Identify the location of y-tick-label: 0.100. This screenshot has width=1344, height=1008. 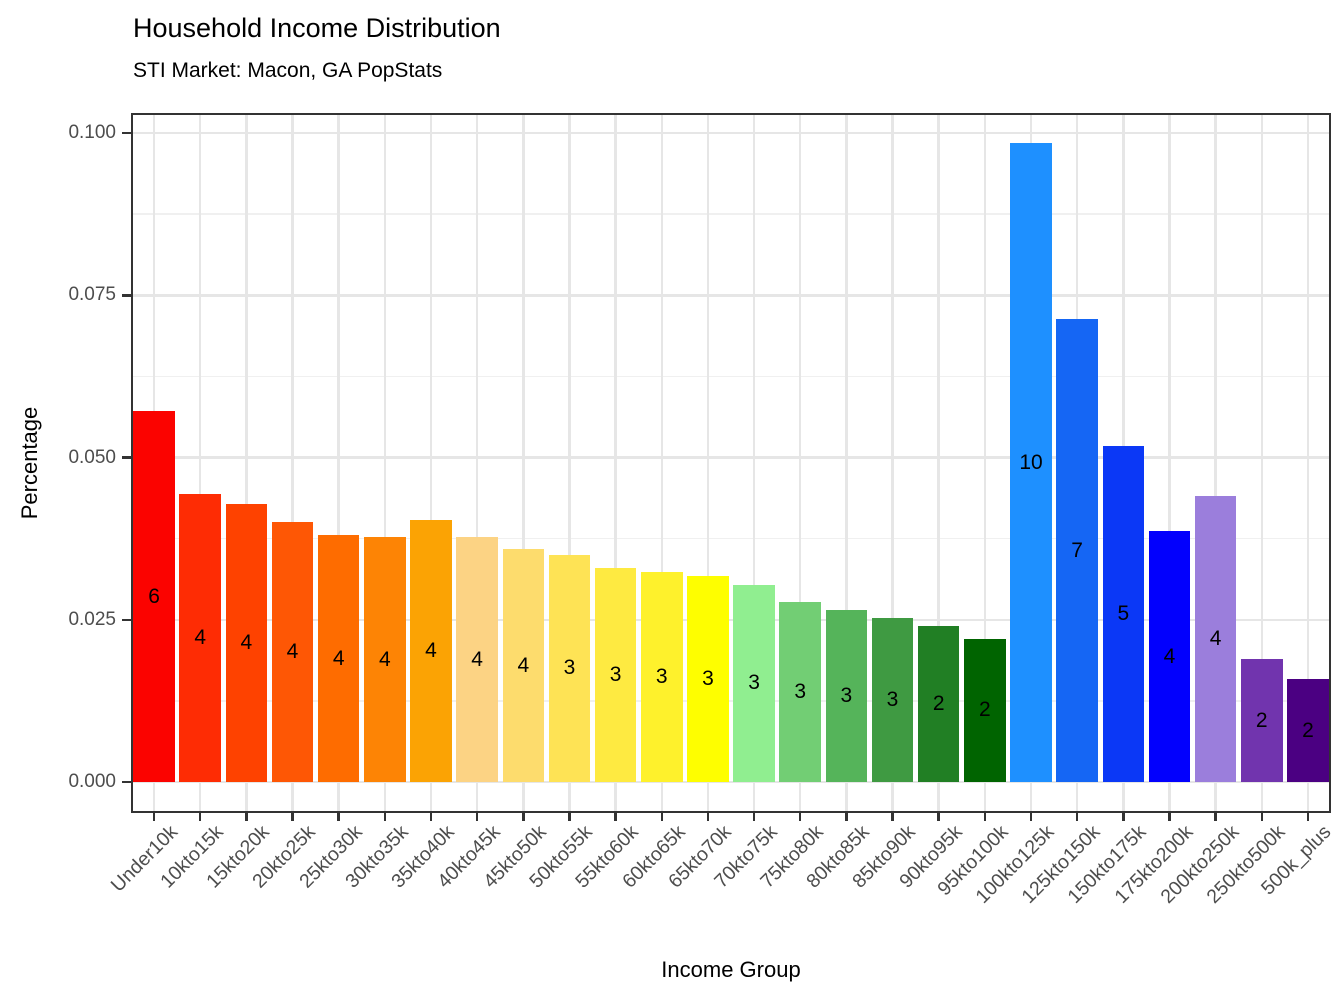
(92, 132).